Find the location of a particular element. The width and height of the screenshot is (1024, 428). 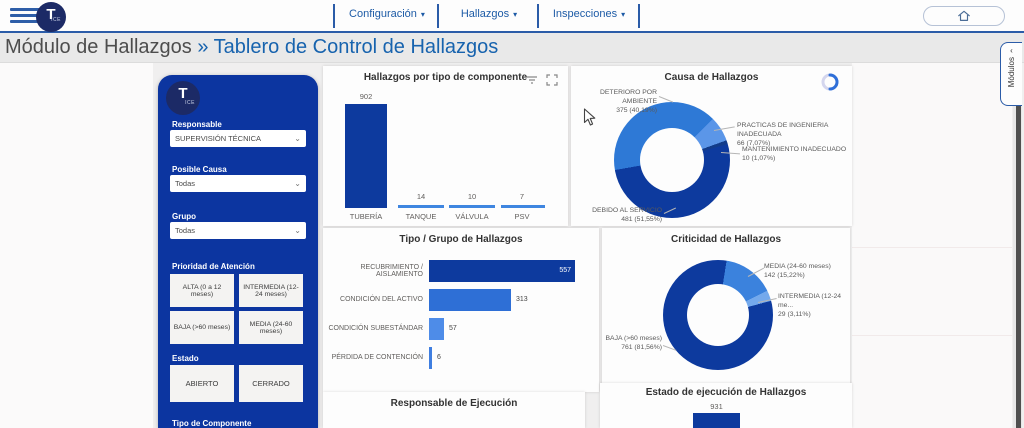

filter-label-grupo: Grupo is located at coordinates (184, 216).